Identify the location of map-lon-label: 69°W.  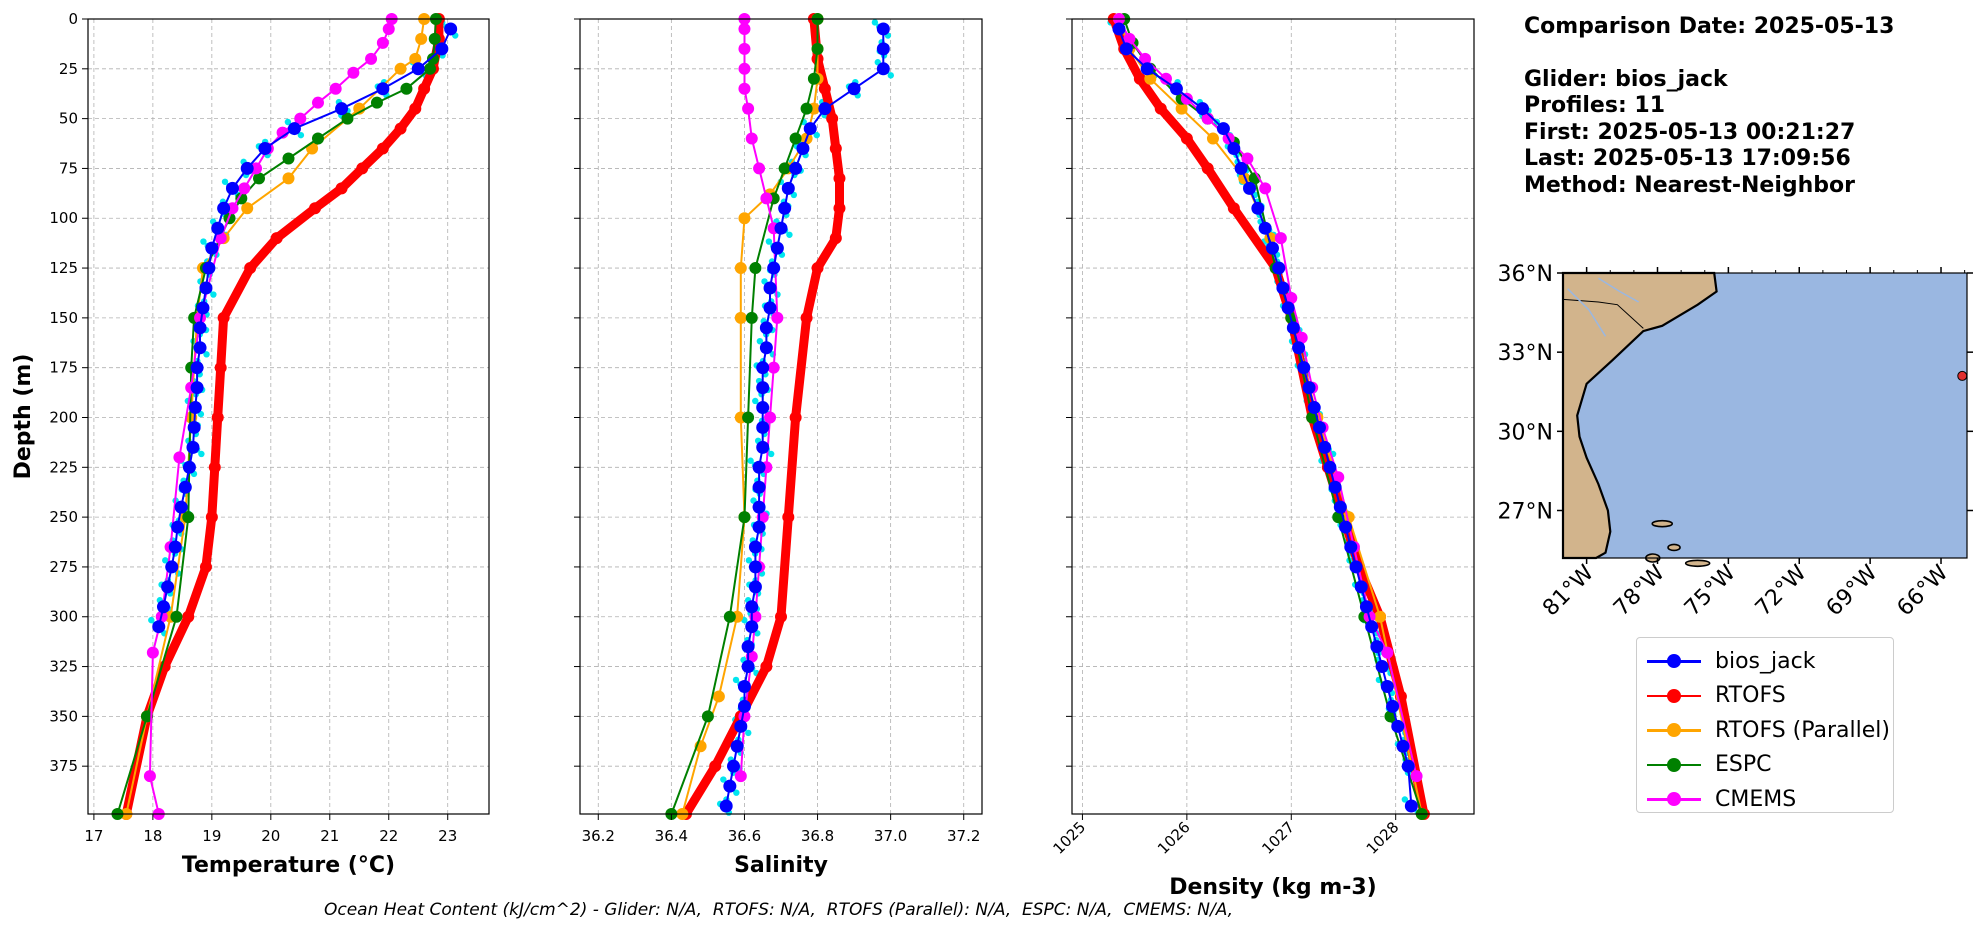
(1852, 590).